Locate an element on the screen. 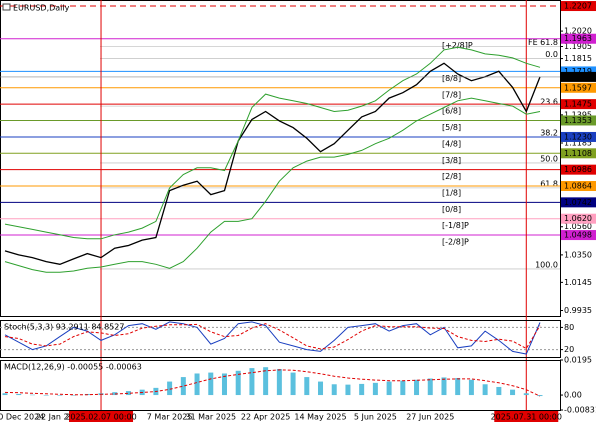  panel-title: MACD(12,26,9) -0.00055 -0.00063 is located at coordinates (73, 367).